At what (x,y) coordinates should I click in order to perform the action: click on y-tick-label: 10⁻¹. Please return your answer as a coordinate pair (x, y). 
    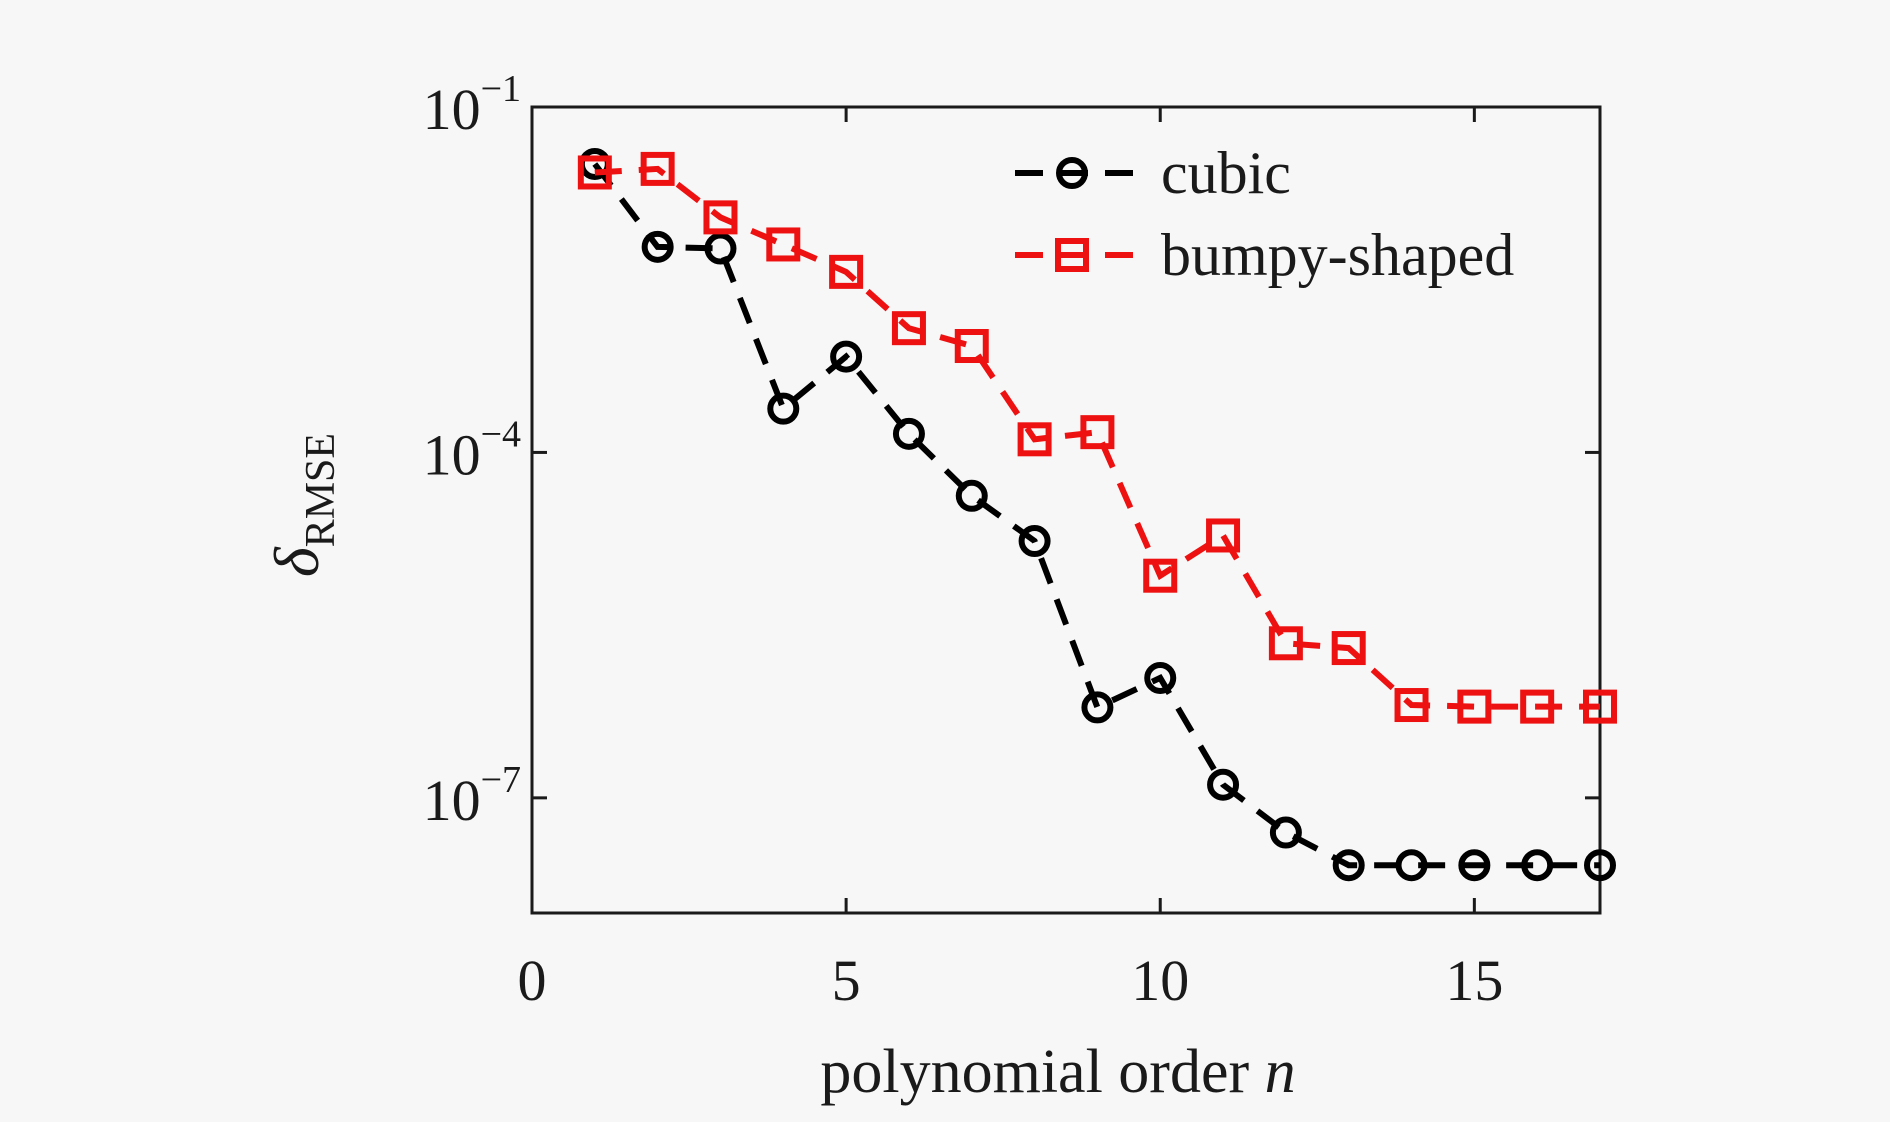
    Looking at the image, I should click on (472, 105).